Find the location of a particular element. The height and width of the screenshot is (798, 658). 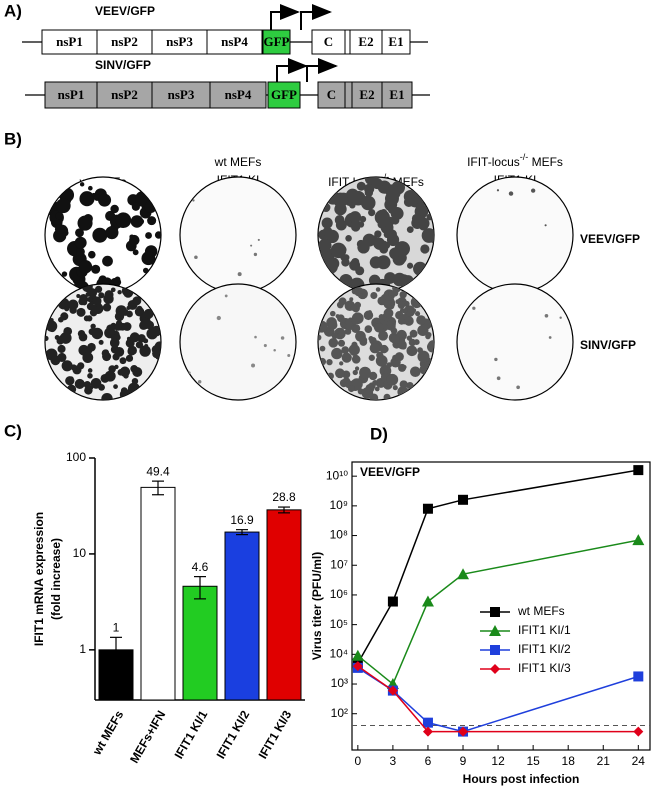

gene-label: E1 is located at coordinates (395, 41).